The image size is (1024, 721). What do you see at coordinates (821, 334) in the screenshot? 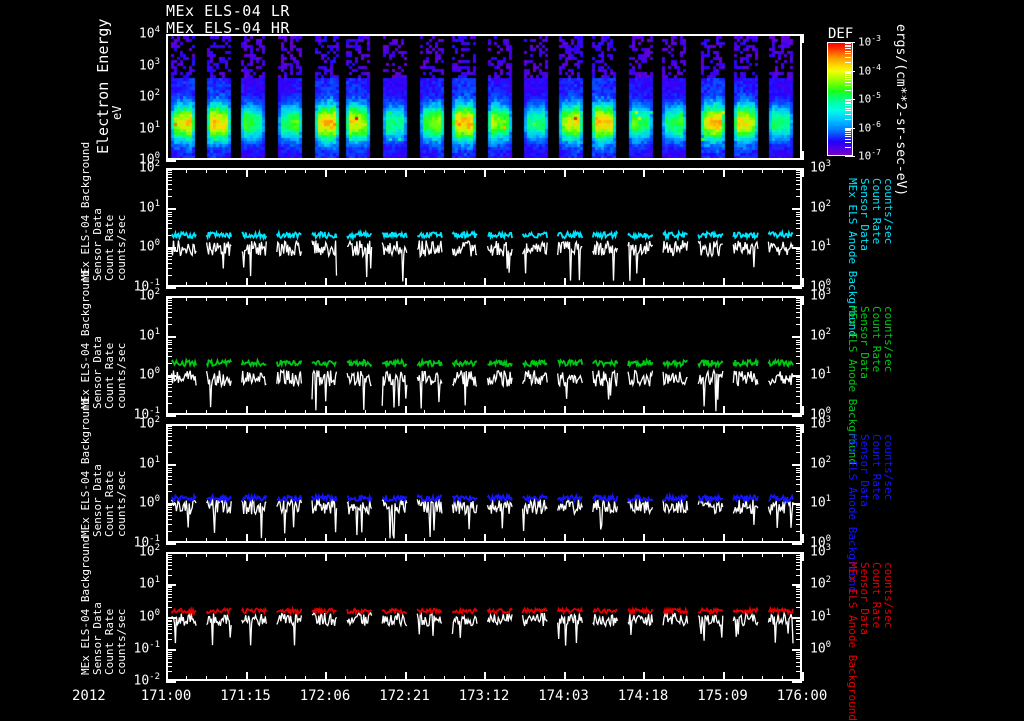
I see `y-axis-label-right: 10²` at bounding box center [821, 334].